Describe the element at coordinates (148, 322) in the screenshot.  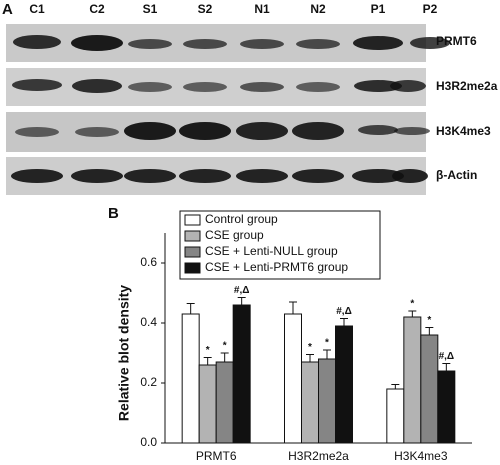
I see `y-tick-label: 0.4` at that location.